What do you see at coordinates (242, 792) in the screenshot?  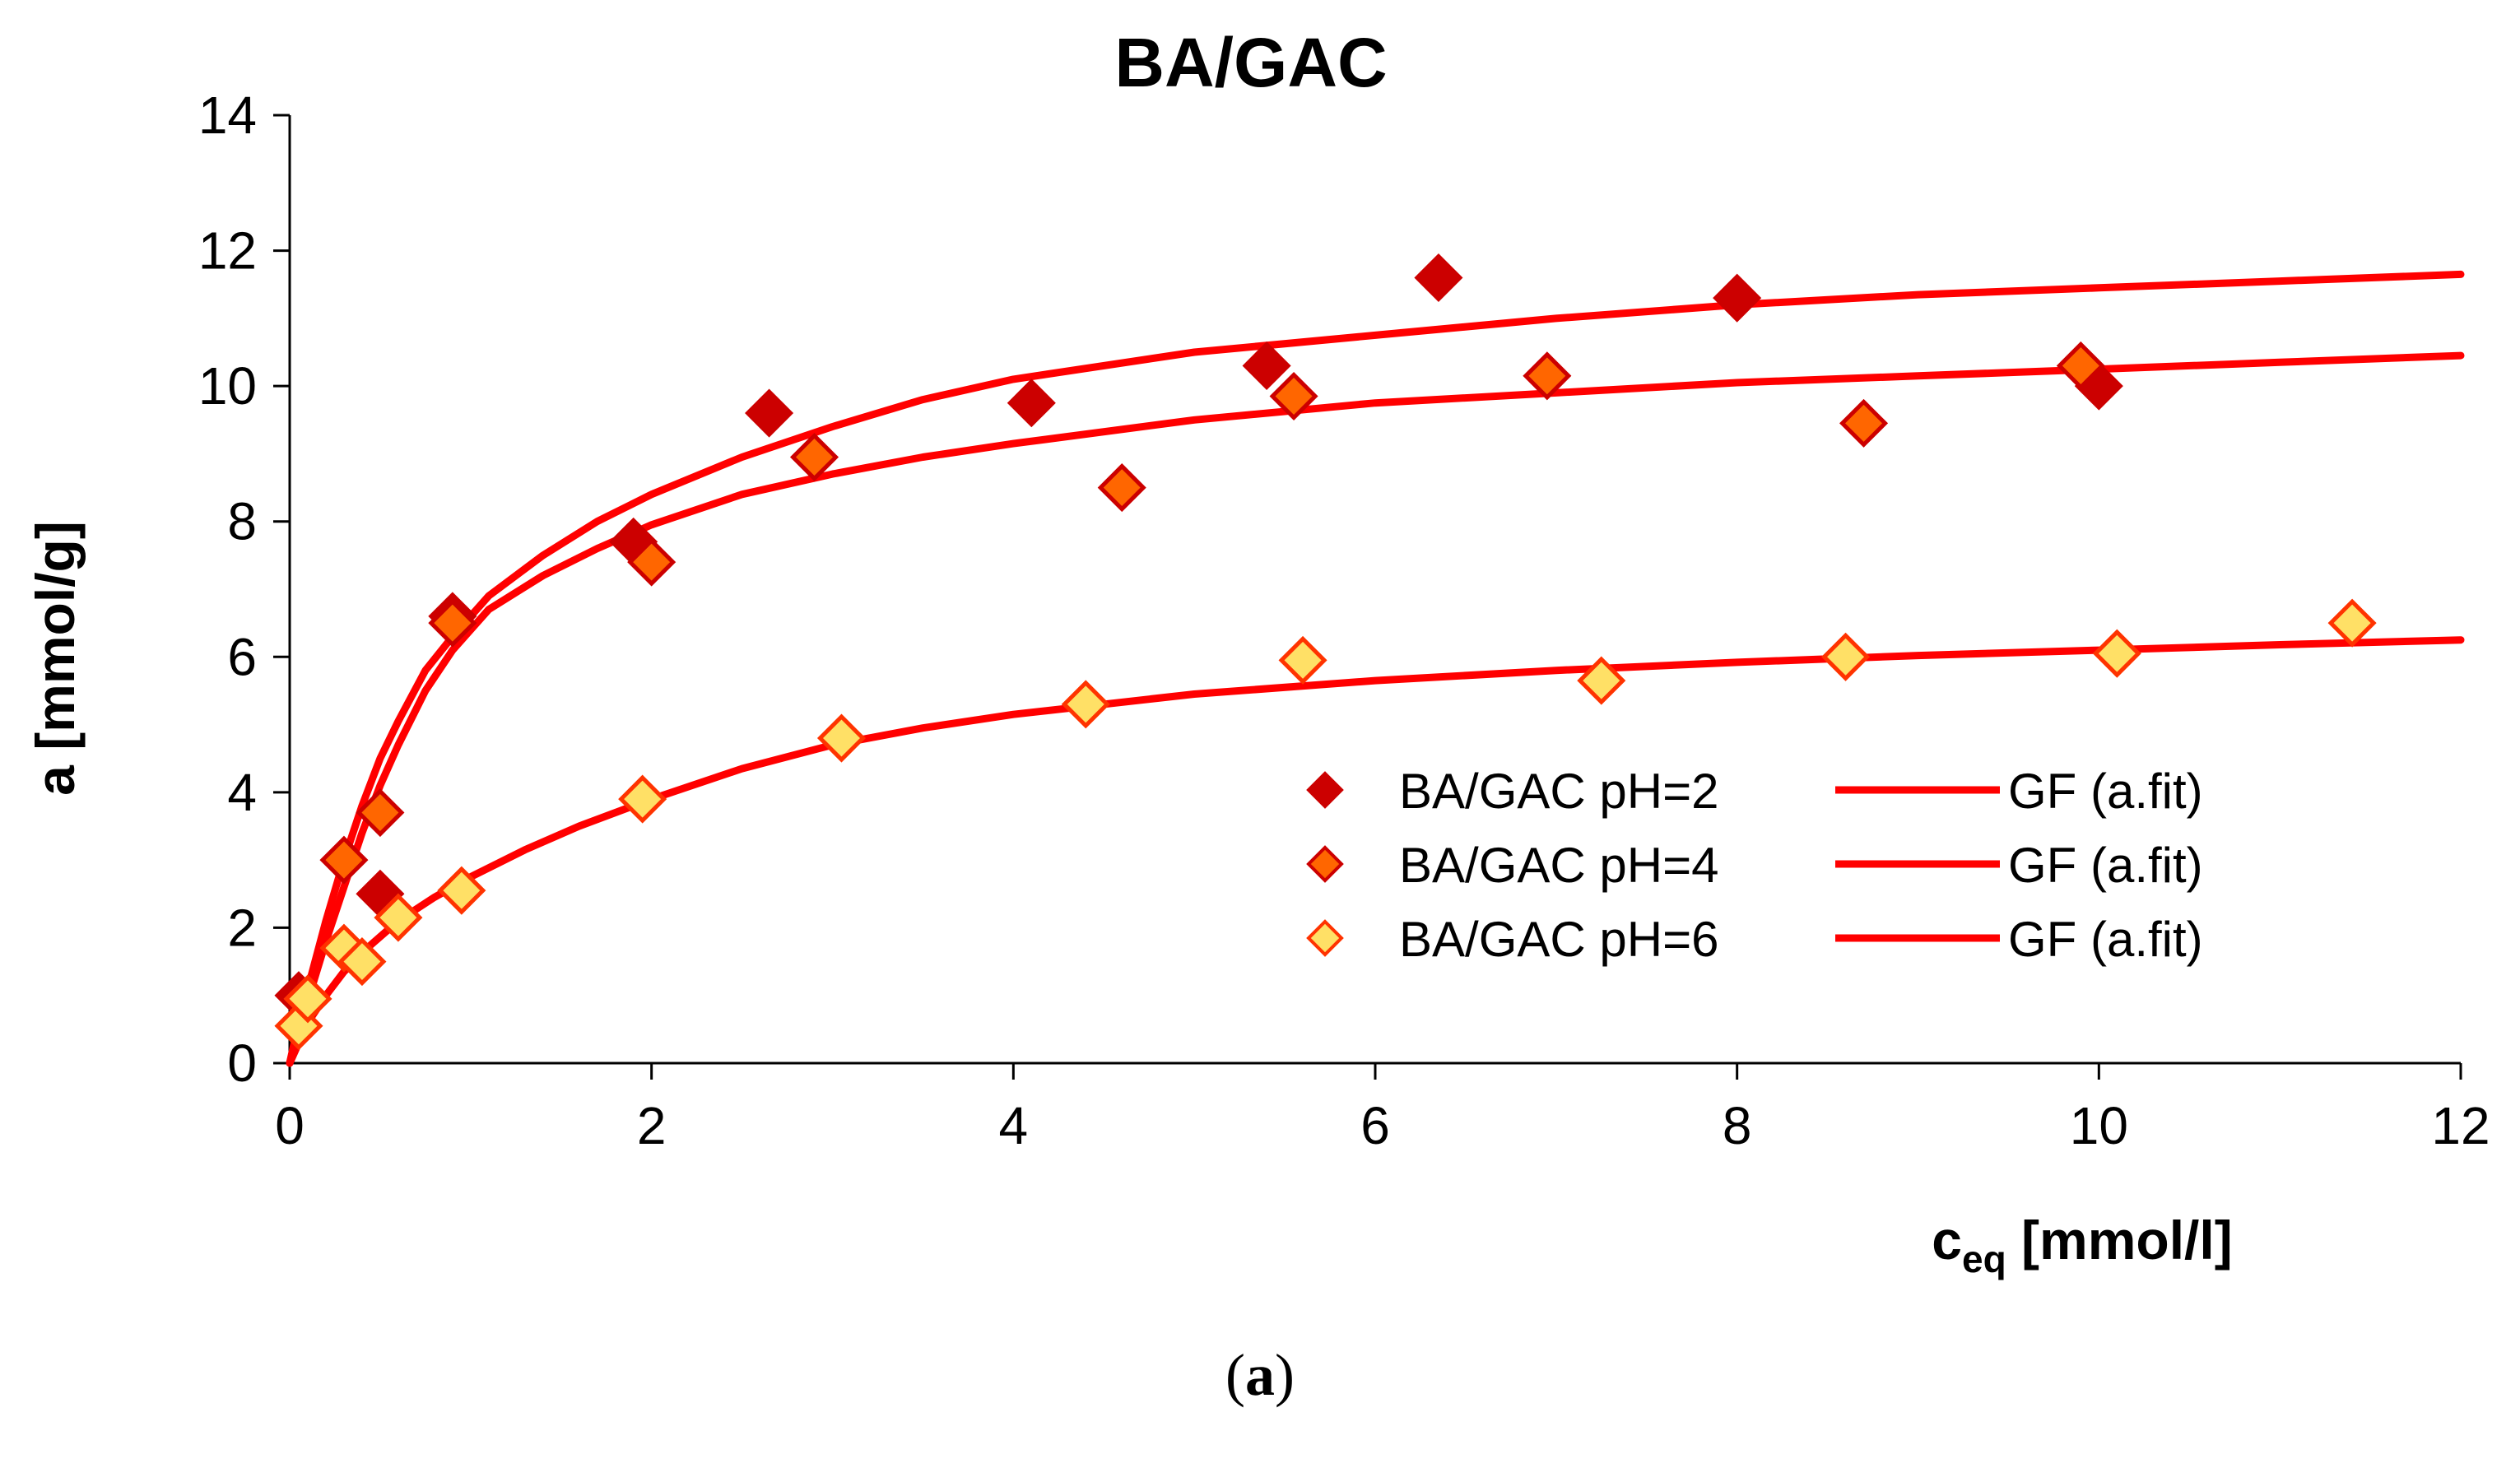 I see `y-tick-label: 4` at bounding box center [242, 792].